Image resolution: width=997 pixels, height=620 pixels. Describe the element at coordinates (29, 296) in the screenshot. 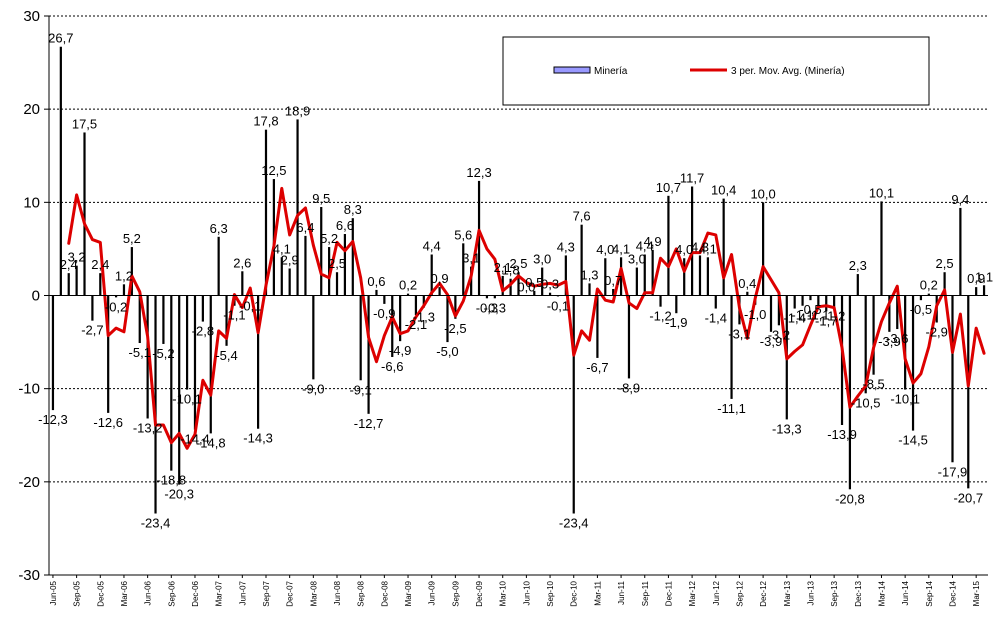

I see `y-axis-tick-labels: -30 -20 -10 0 10 20 30` at that location.